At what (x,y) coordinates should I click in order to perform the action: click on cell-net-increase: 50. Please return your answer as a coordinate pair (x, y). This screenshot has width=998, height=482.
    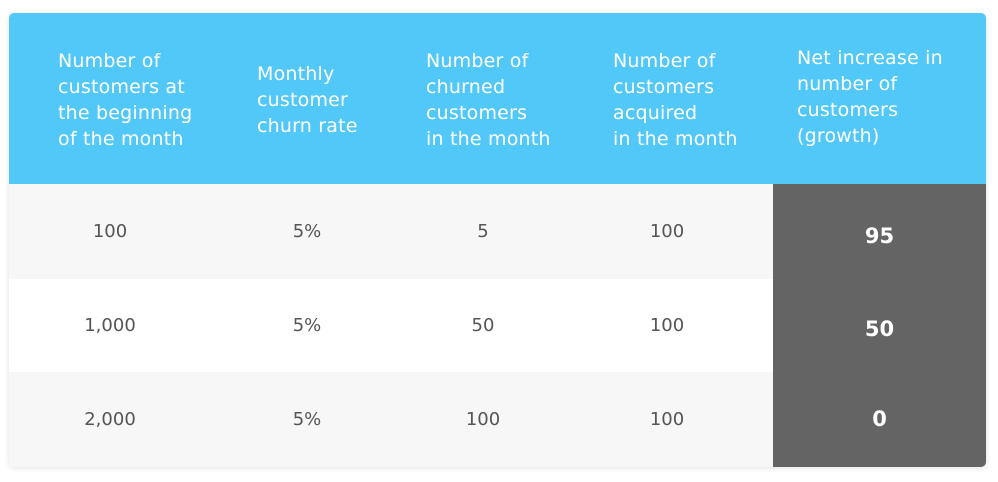
    Looking at the image, I should click on (879, 329).